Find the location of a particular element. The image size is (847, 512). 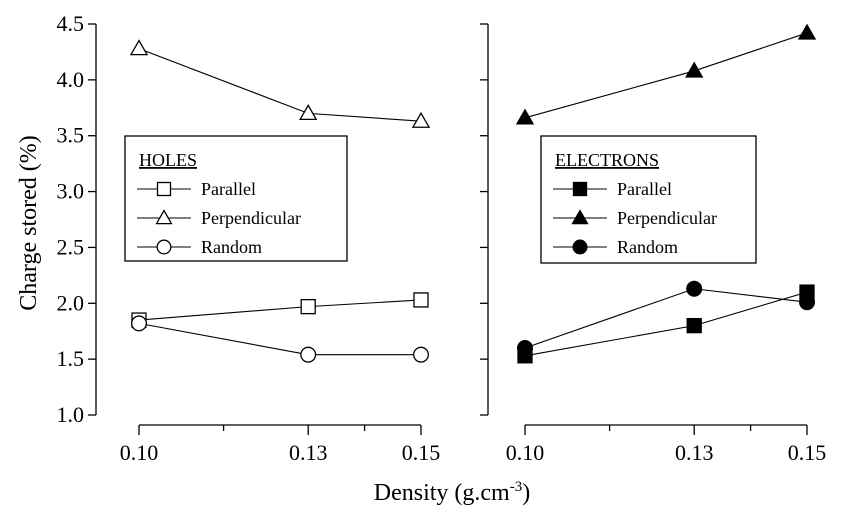

y-tick-label: 3.5 is located at coordinates (71, 135).